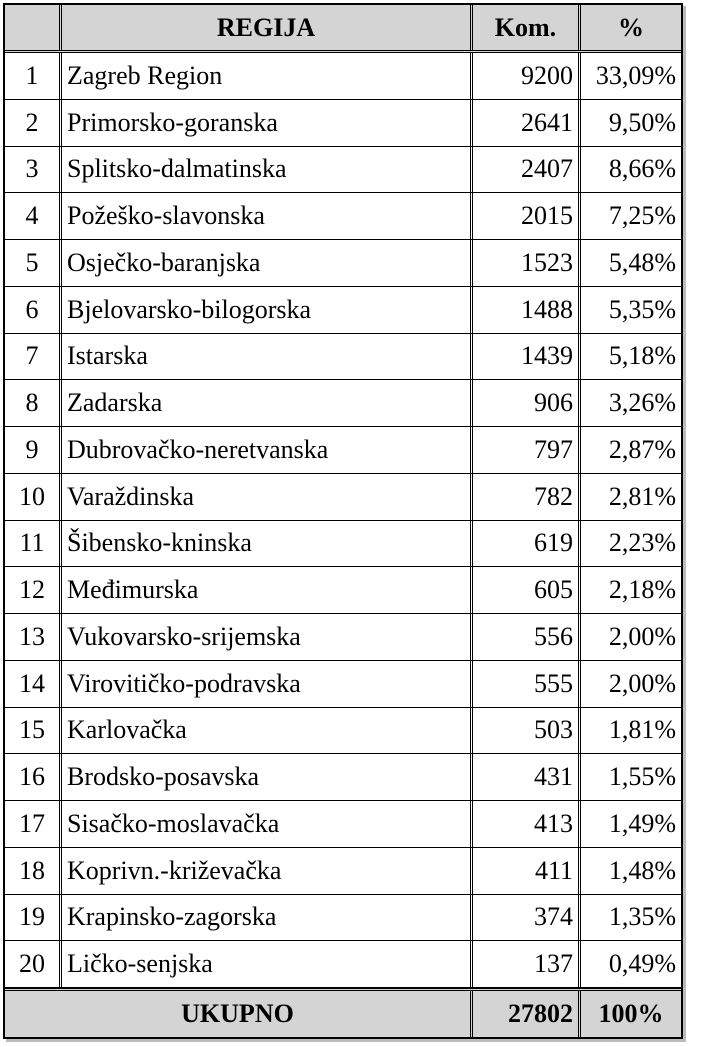 The image size is (710, 1047). I want to click on footer-cell: UKUPNO, so click(237, 1013).